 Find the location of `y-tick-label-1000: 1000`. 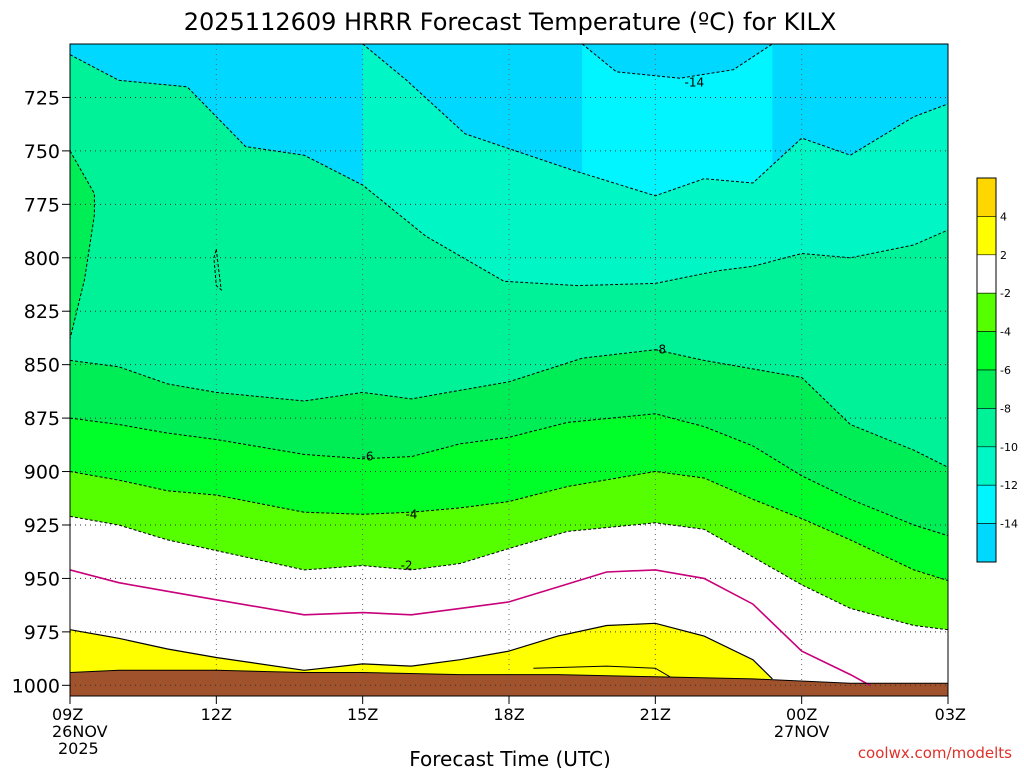

y-tick-label-1000: 1000 is located at coordinates (36, 686).